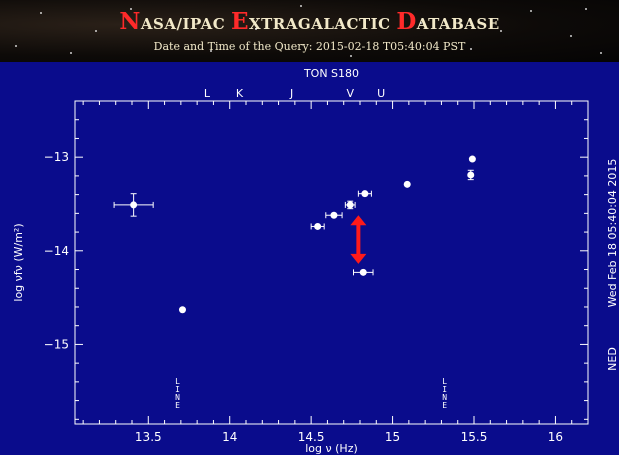 This screenshot has width=619, height=455. Describe the element at coordinates (392, 437) in the screenshot. I see `x-tick-label: 15` at that location.